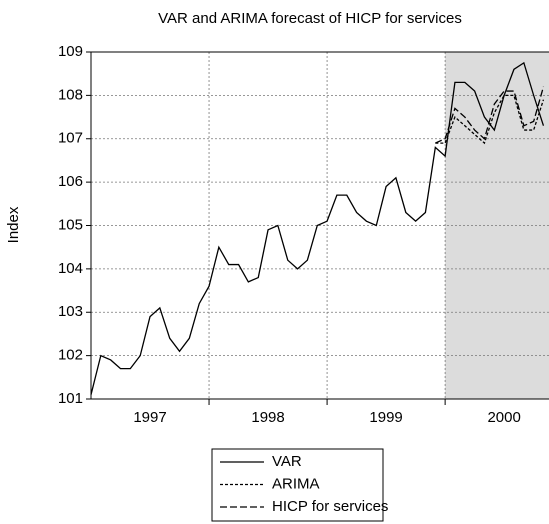  I want to click on y-tick-label: 105, so click(70, 224).